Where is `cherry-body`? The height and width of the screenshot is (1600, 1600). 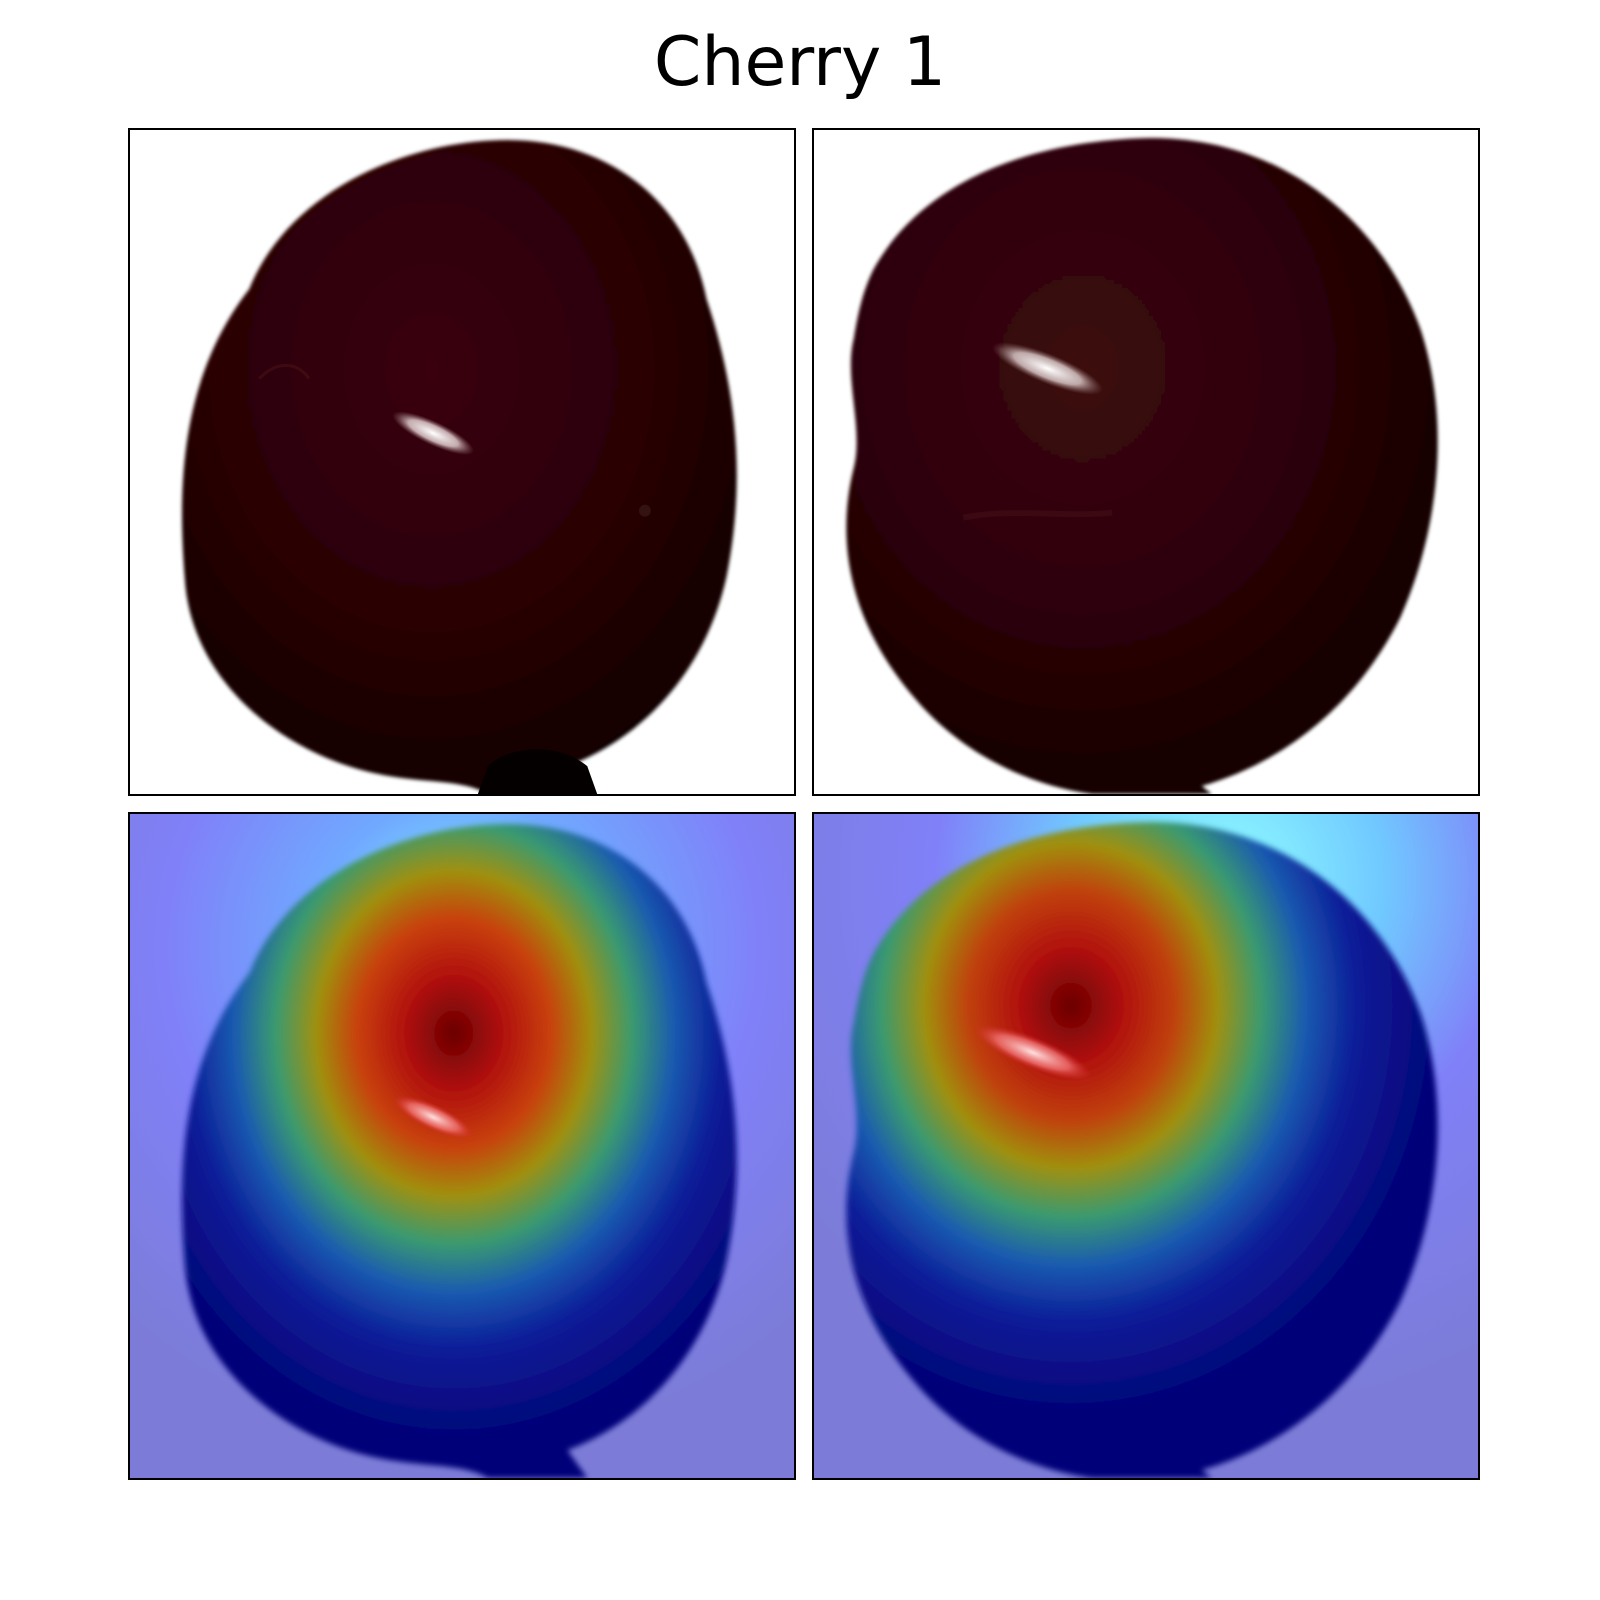 cherry-body is located at coordinates (459, 466).